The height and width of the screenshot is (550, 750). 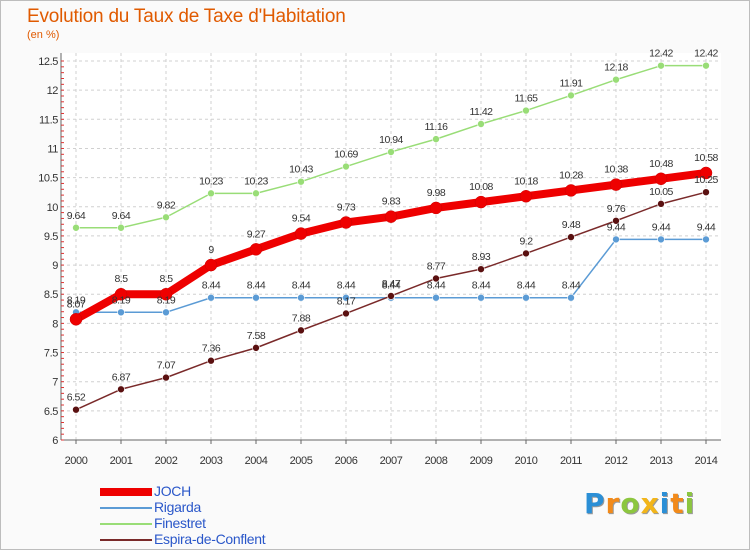 What do you see at coordinates (572, 83) in the screenshot?
I see `data-label: 11.91` at bounding box center [572, 83].